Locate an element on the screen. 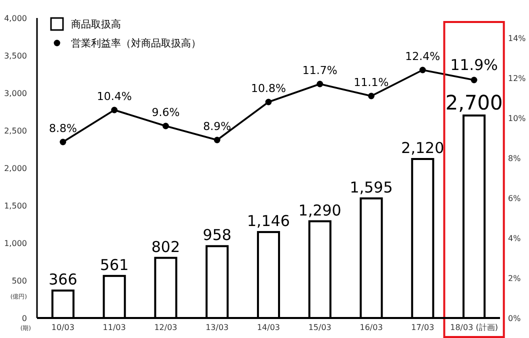 The height and width of the screenshot is (338, 529). data-label: 1,146 is located at coordinates (268, 221).